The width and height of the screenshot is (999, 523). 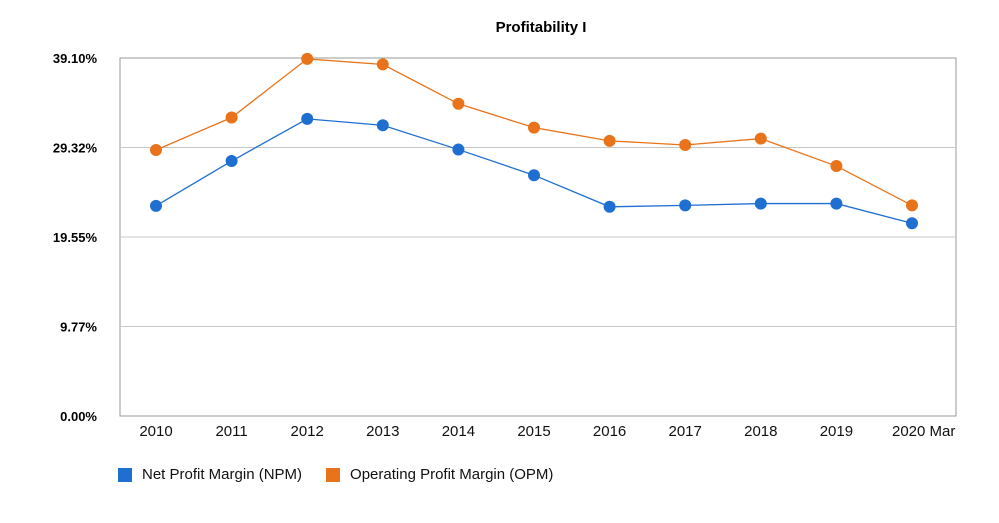 I want to click on chart-title: Profitability I, so click(x=541, y=27).